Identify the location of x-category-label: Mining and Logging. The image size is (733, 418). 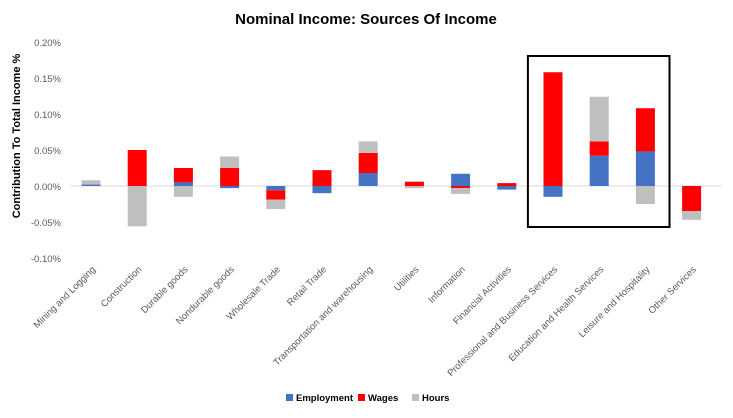
(65, 297).